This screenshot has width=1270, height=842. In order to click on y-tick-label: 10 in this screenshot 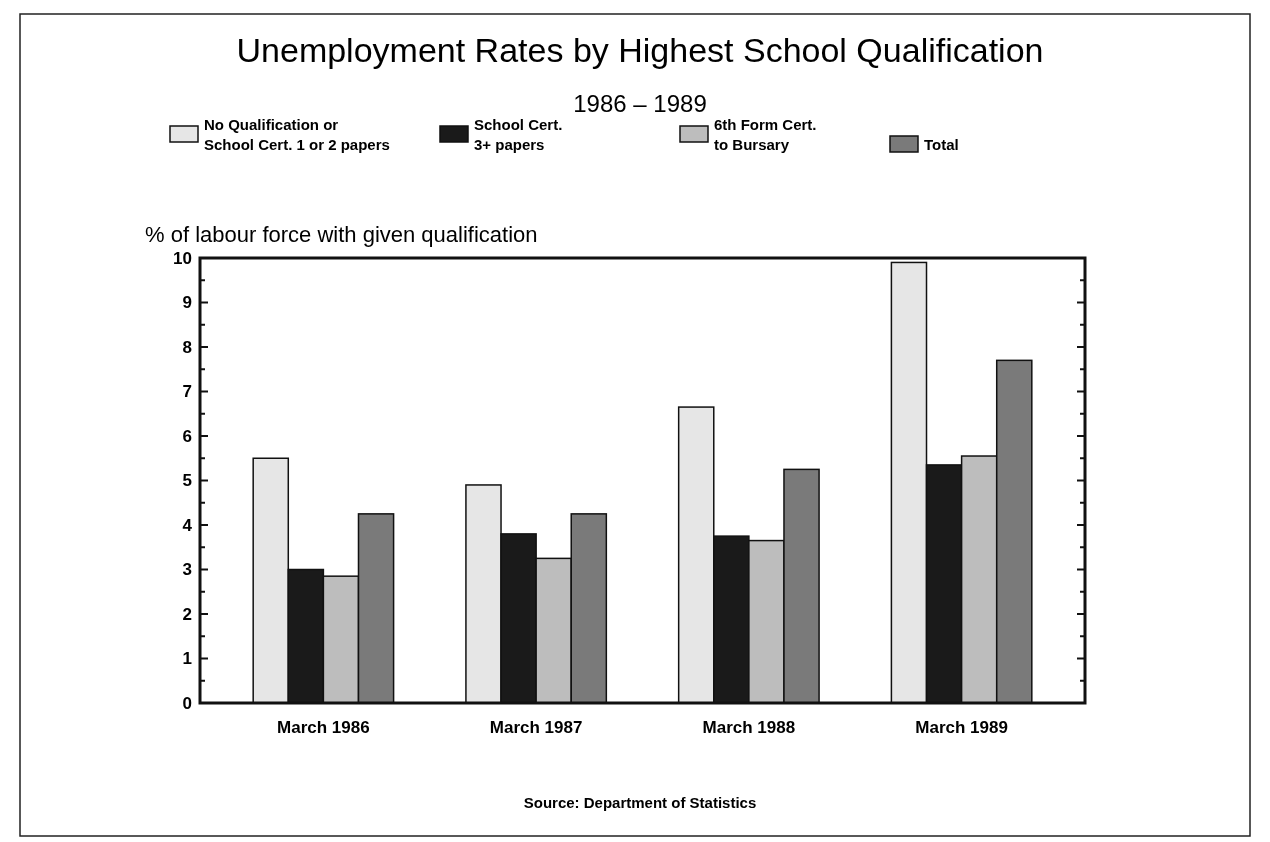, I will do `click(182, 258)`.